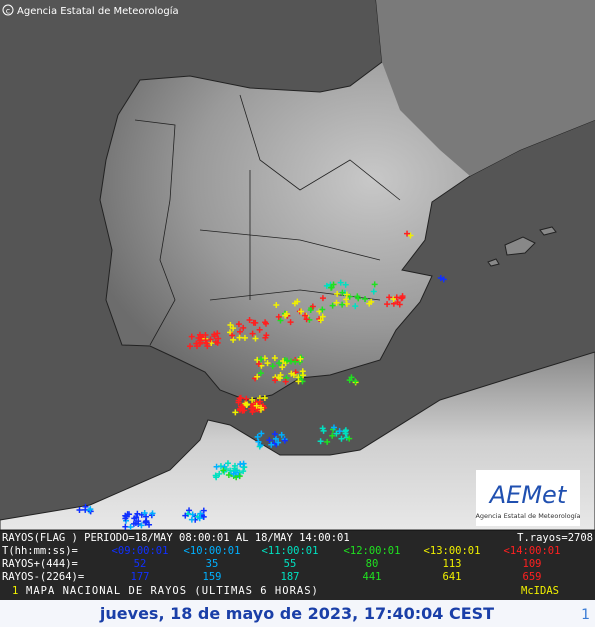  I want to click on logo-box, so click(528, 498).